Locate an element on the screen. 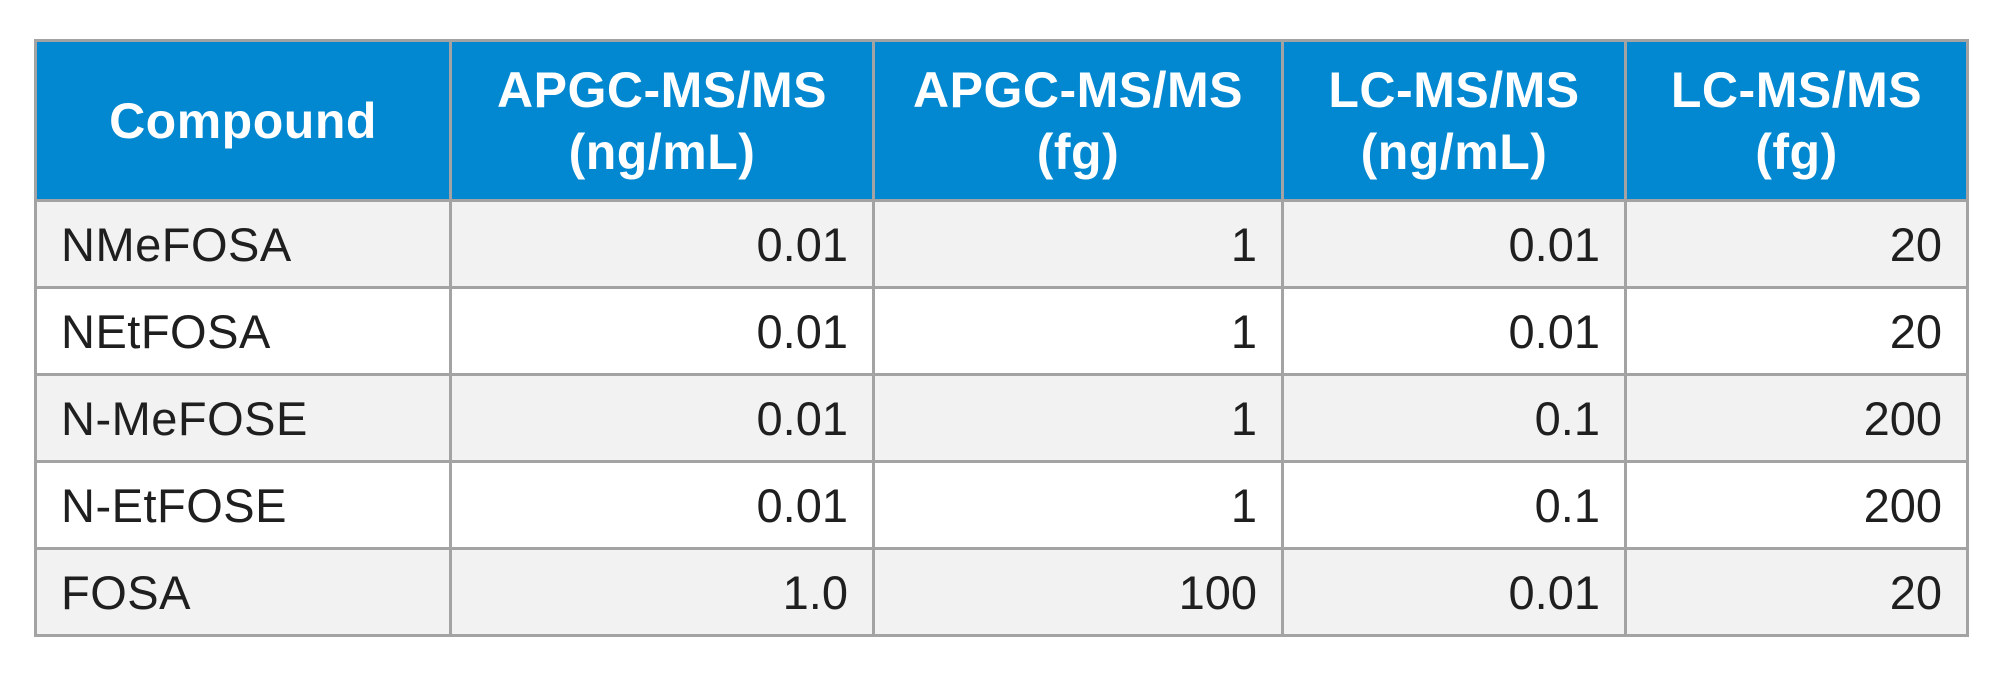 This screenshot has height=682, width=2000. header-label: Compound is located at coordinates (243, 120).